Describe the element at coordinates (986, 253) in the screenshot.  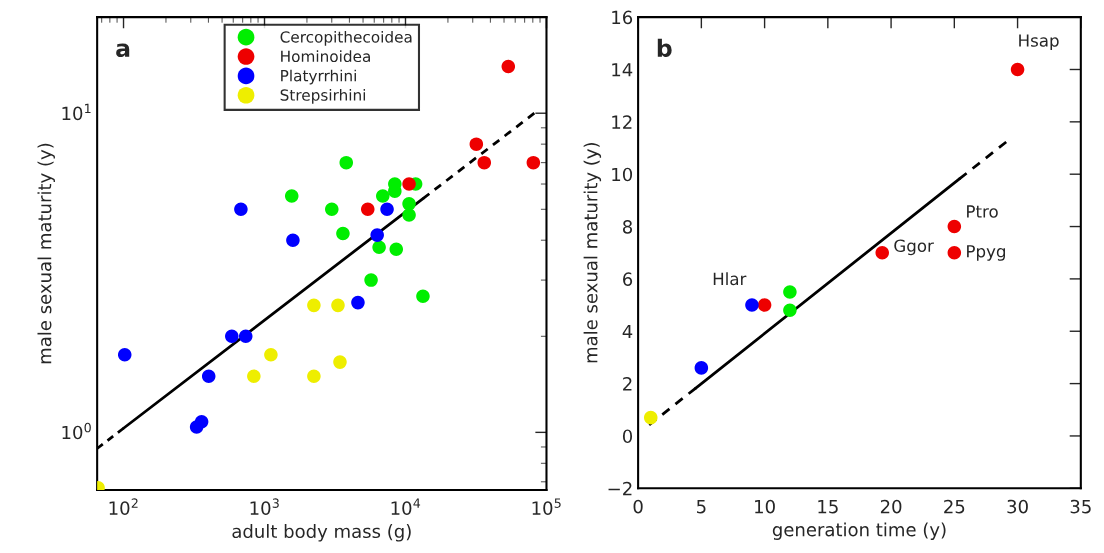
I see `annotation: Ppyg` at that location.